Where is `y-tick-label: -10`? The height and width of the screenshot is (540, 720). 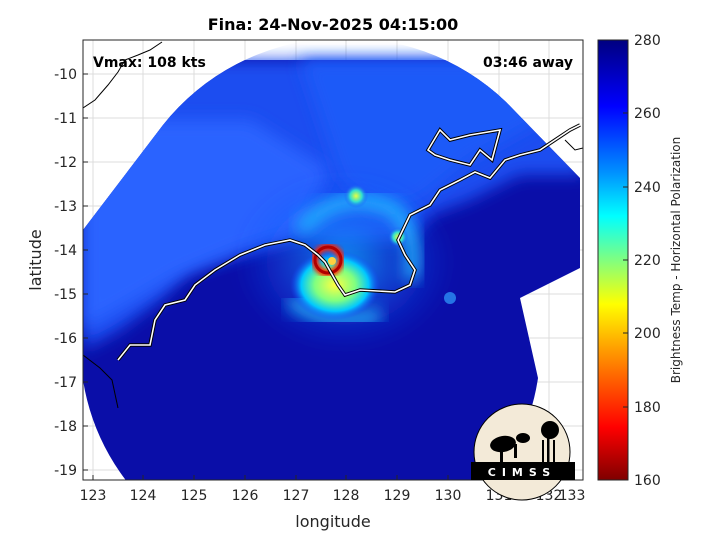 y-tick-label: -10 is located at coordinates (65, 75).